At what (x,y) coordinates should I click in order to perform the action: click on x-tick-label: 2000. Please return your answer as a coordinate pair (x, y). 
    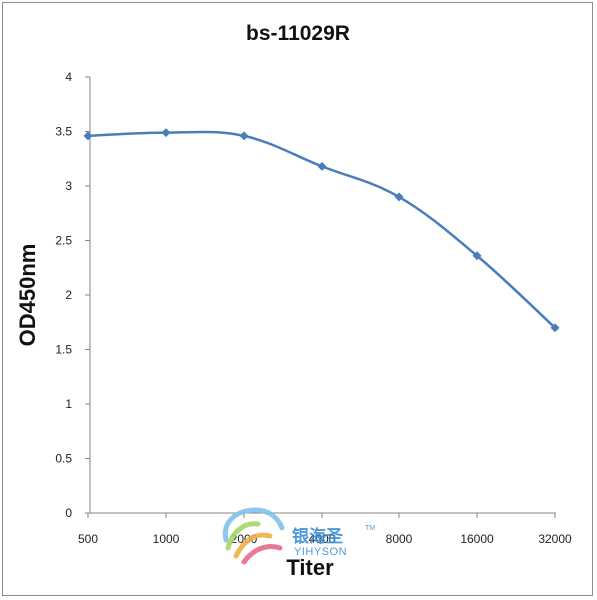
    Looking at the image, I should click on (244, 539).